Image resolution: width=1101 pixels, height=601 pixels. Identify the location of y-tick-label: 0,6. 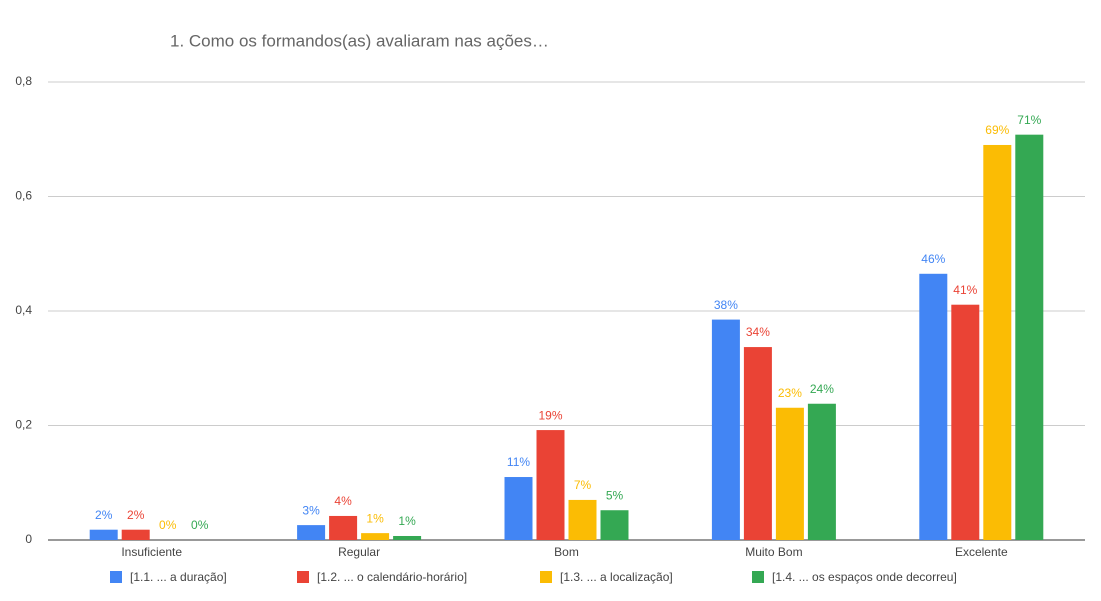
(23, 196).